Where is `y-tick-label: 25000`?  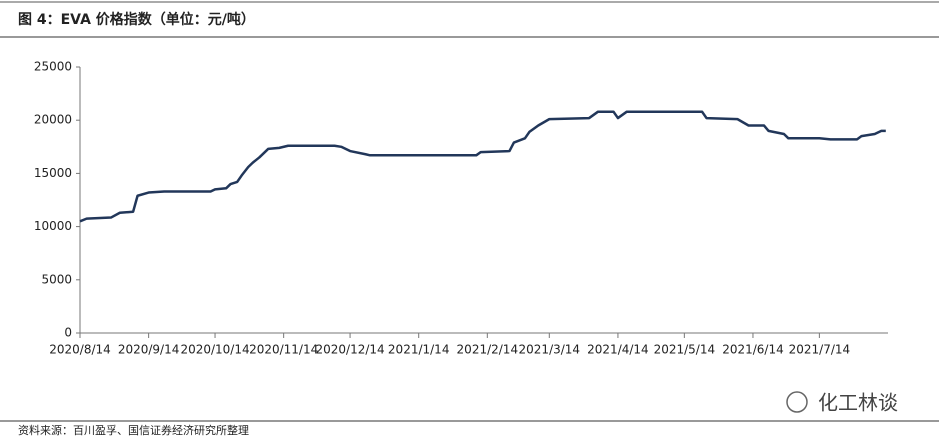 y-tick-label: 25000 is located at coordinates (53, 67).